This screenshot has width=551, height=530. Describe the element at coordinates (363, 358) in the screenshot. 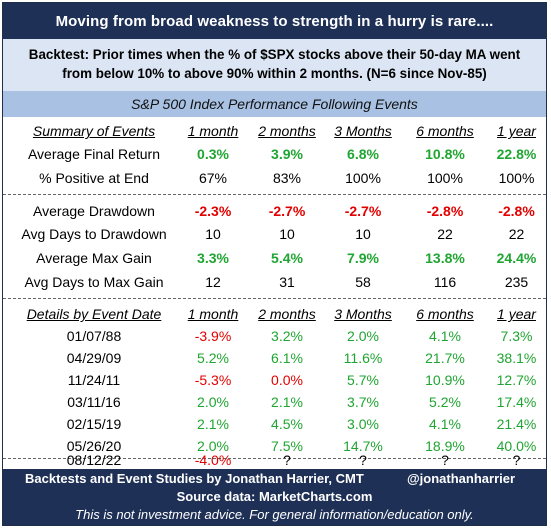

I see `cell-value: 11.6%` at that location.